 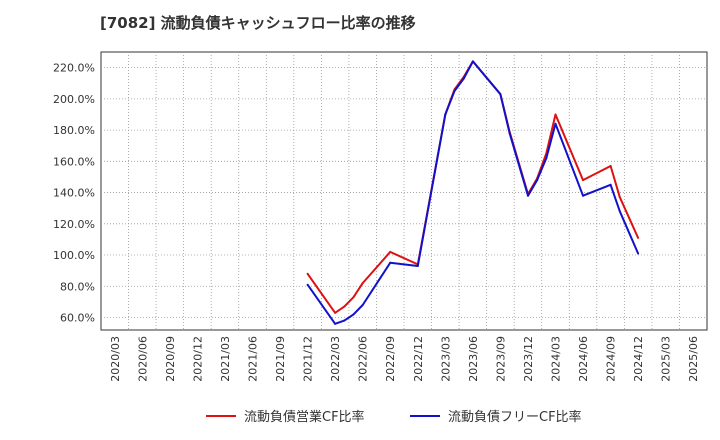 I want to click on x-tick-label: 2021/09, so click(x=280, y=359).